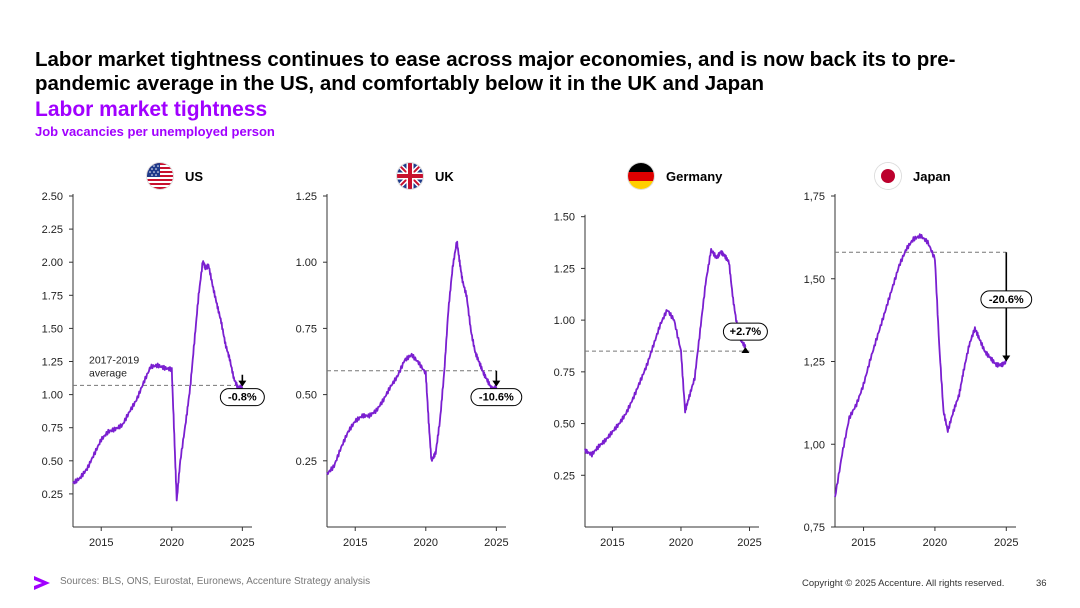 The width and height of the screenshot is (1080, 608). What do you see at coordinates (863, 543) in the screenshot?
I see `japan-x-tick-label: 2015` at bounding box center [863, 543].